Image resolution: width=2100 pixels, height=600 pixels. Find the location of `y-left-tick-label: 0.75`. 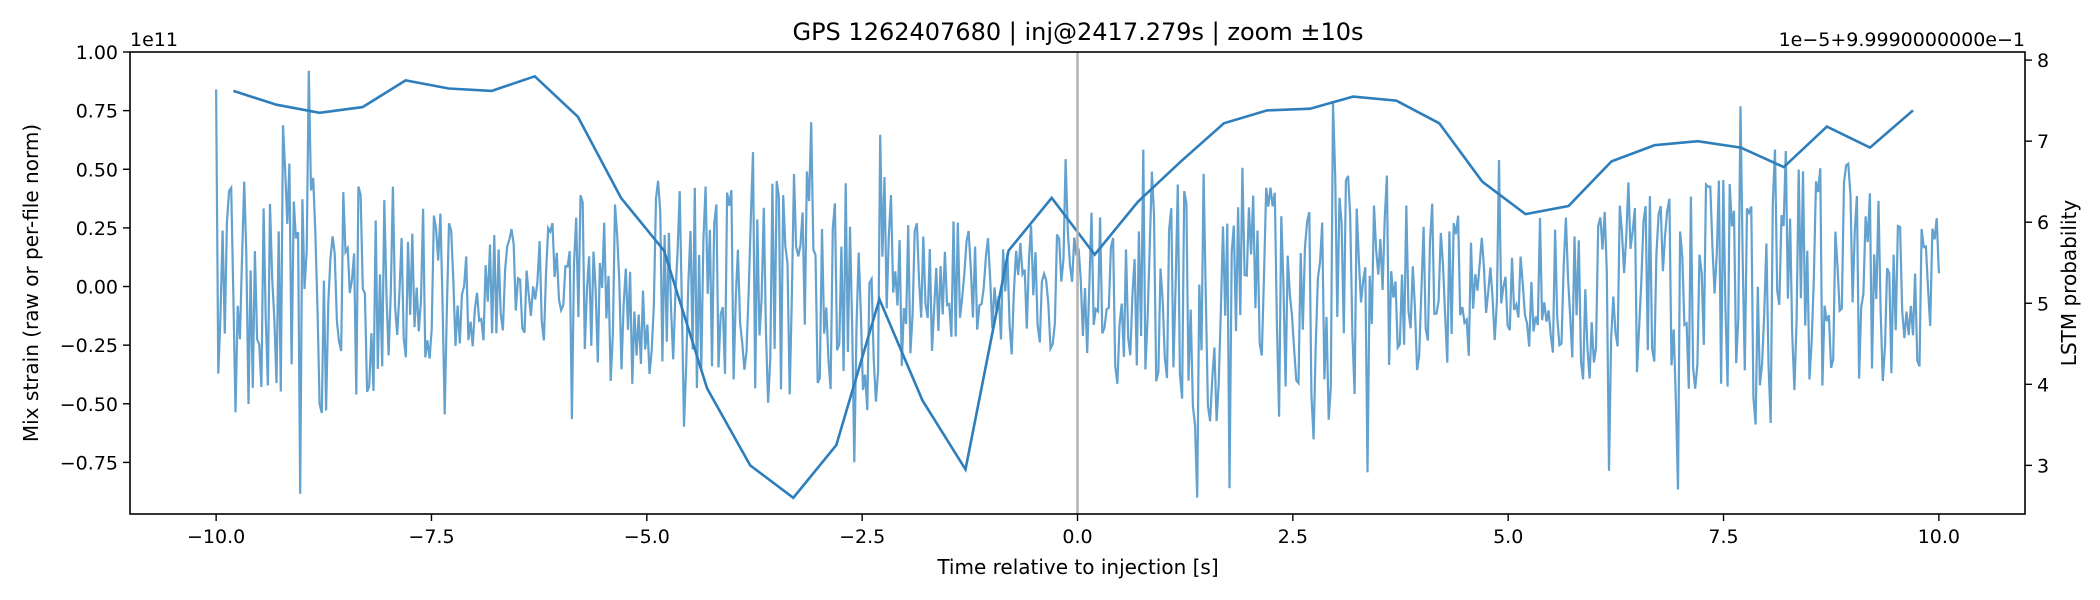

y-left-tick-label: 0.75 is located at coordinates (97, 112).